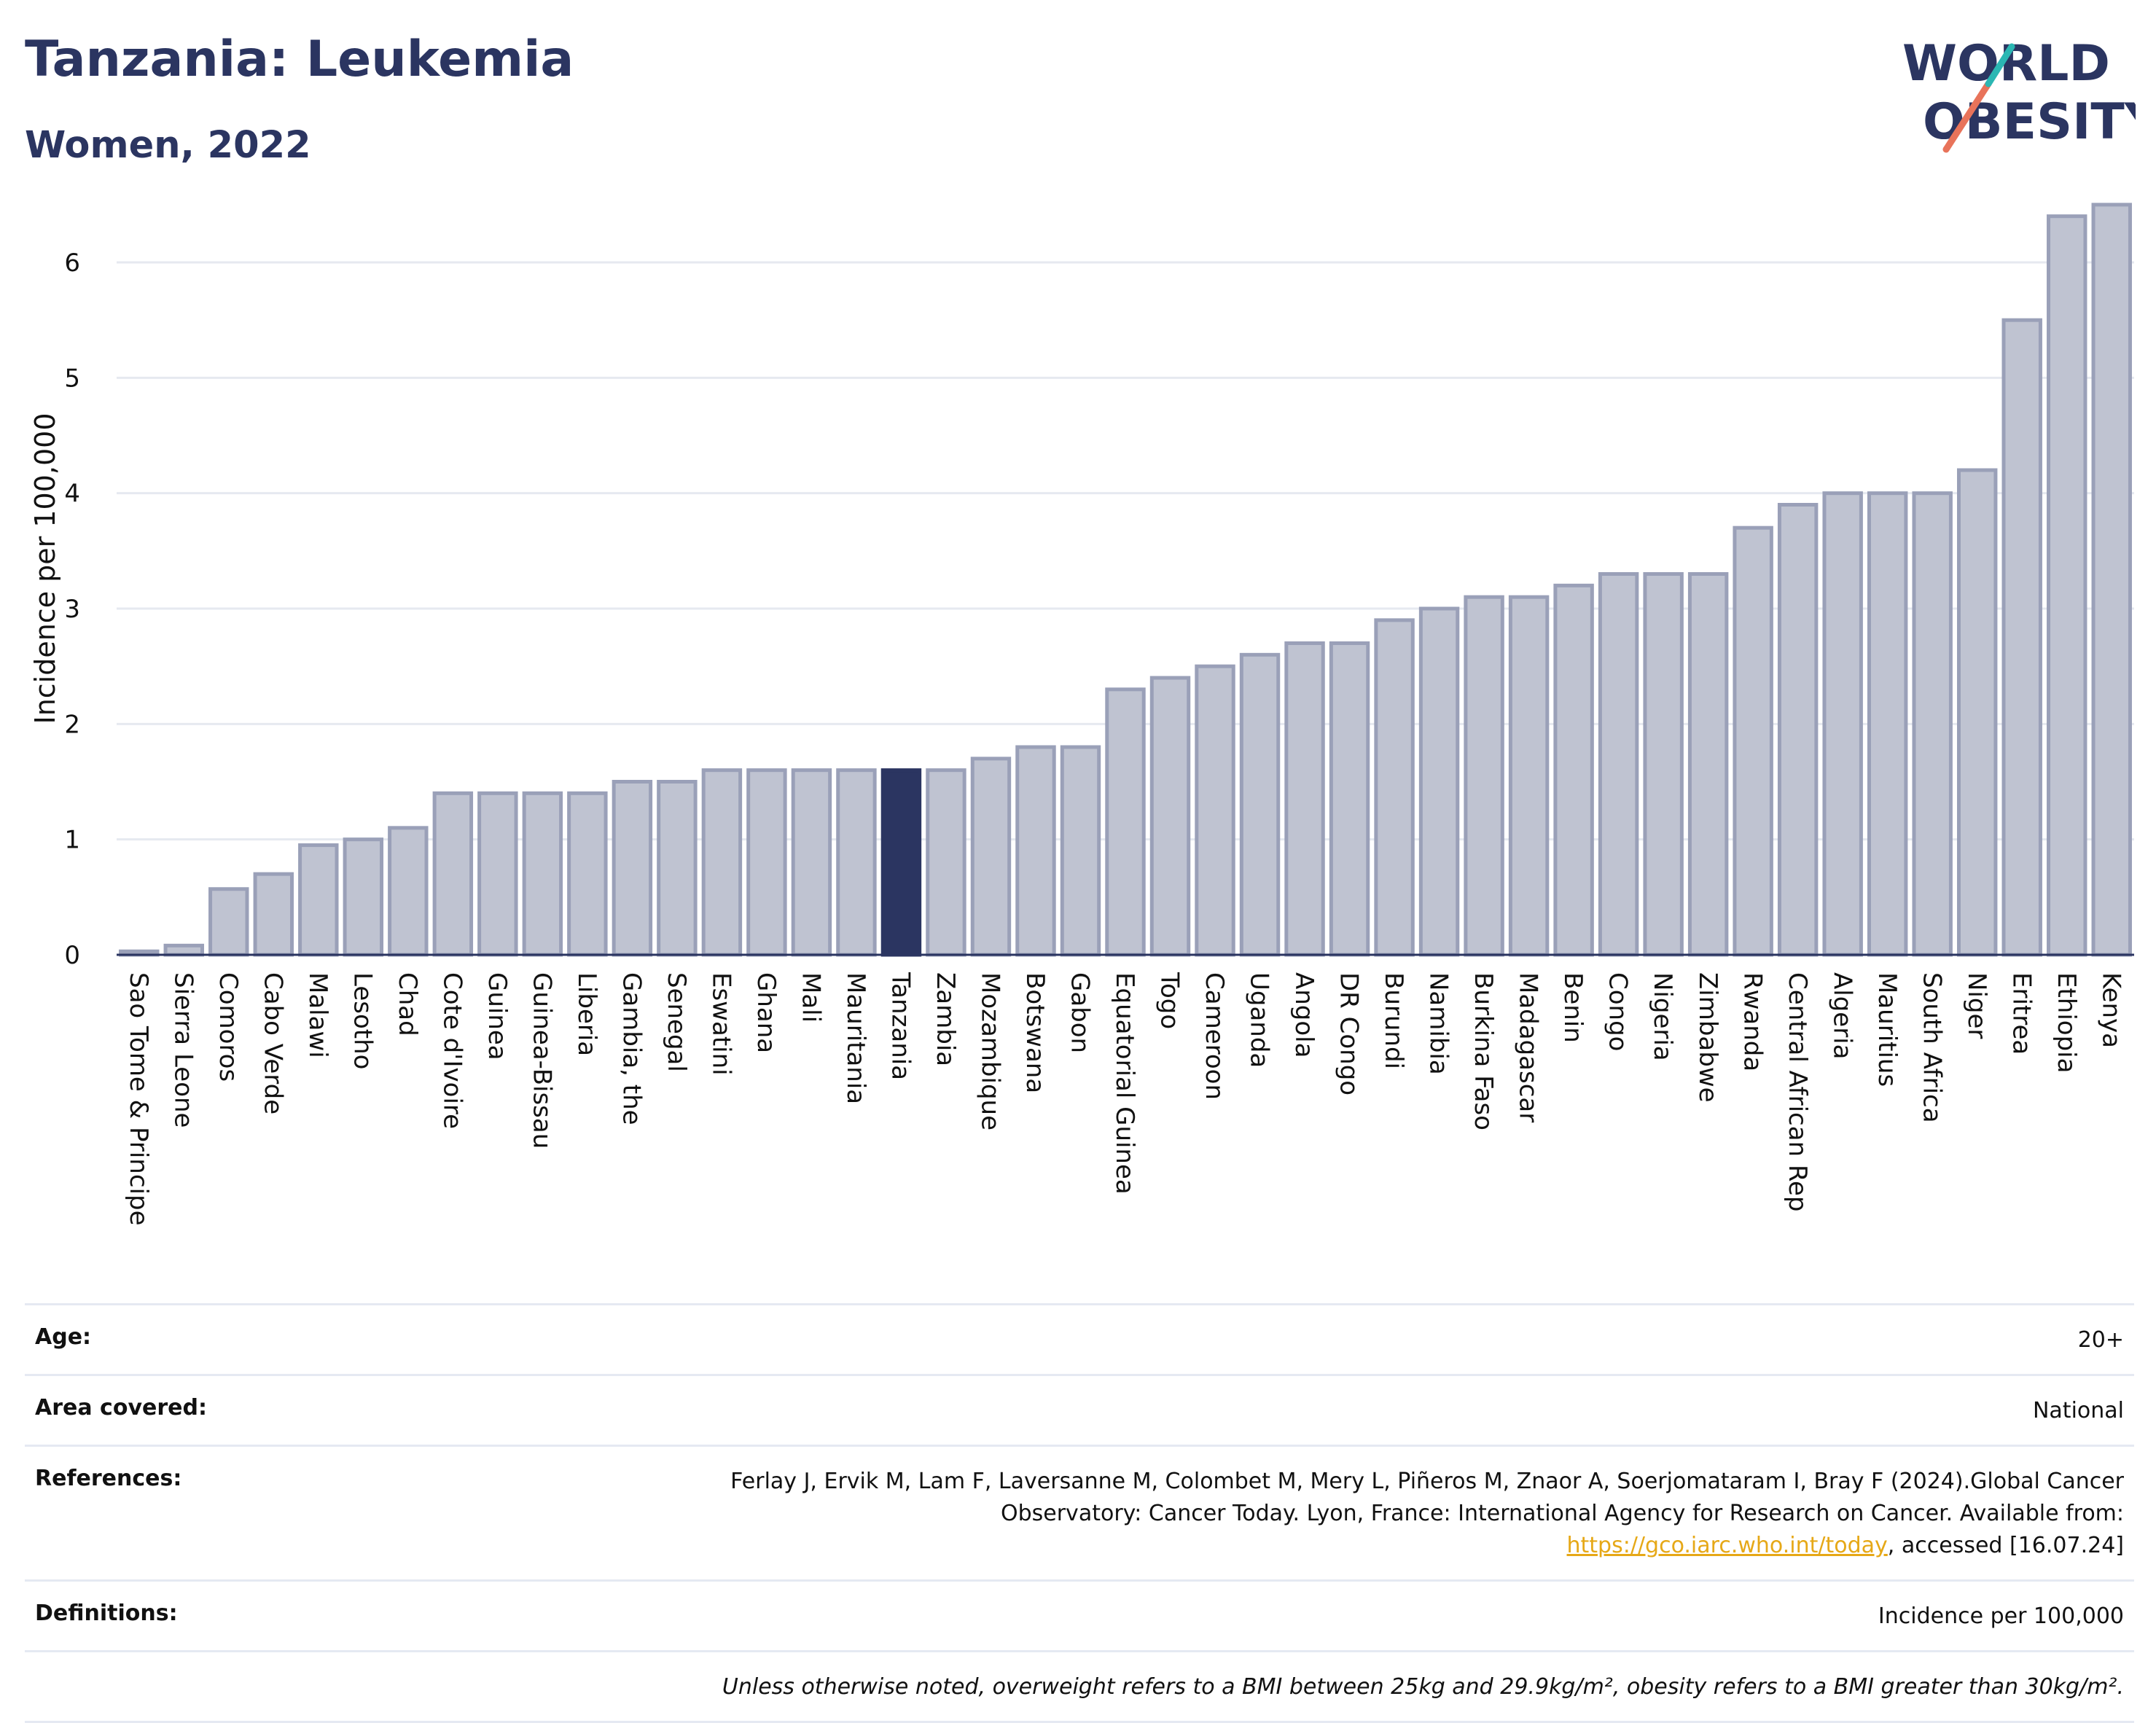 The width and height of the screenshot is (2156, 1723). I want to click on bar-ethiopia, so click(2067, 585).